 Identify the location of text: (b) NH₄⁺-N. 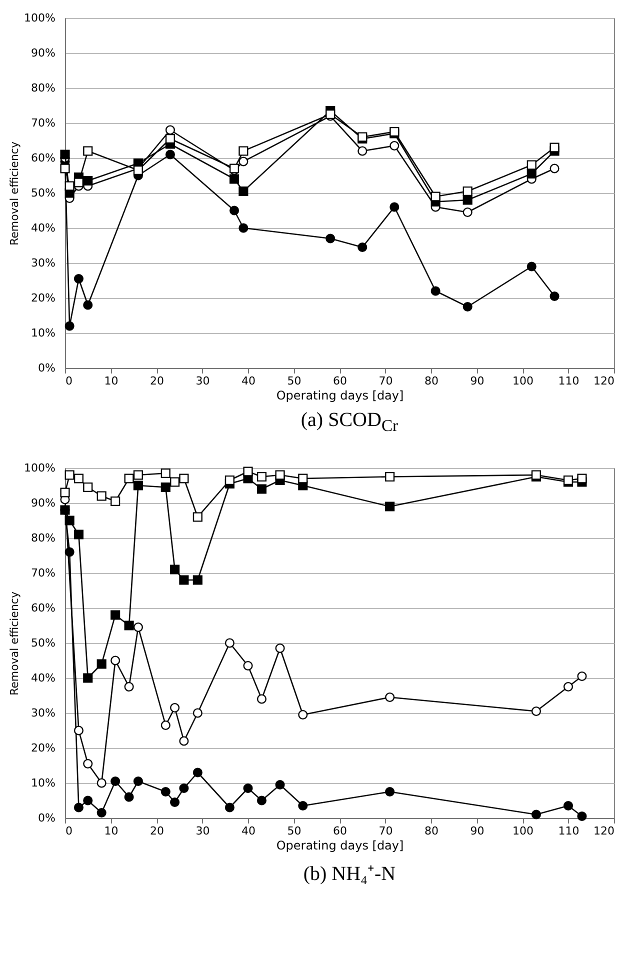
(349, 874).